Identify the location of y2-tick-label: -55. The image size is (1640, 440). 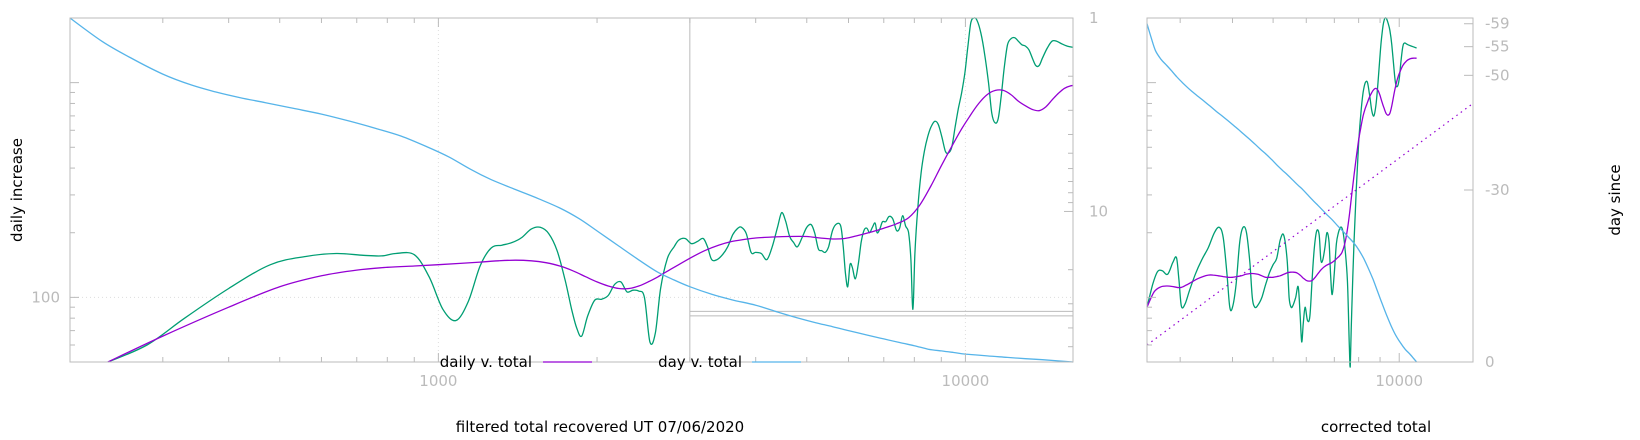
(1497, 47).